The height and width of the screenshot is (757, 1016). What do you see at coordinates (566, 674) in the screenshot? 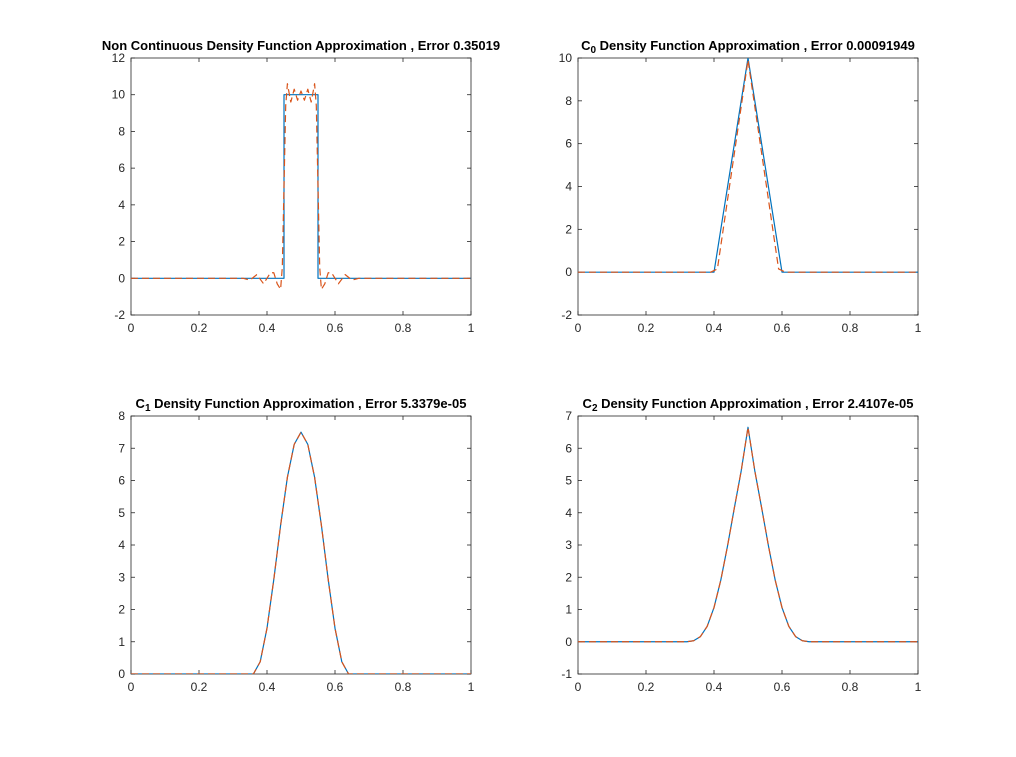
I see `y-tick-label: -1` at bounding box center [566, 674].